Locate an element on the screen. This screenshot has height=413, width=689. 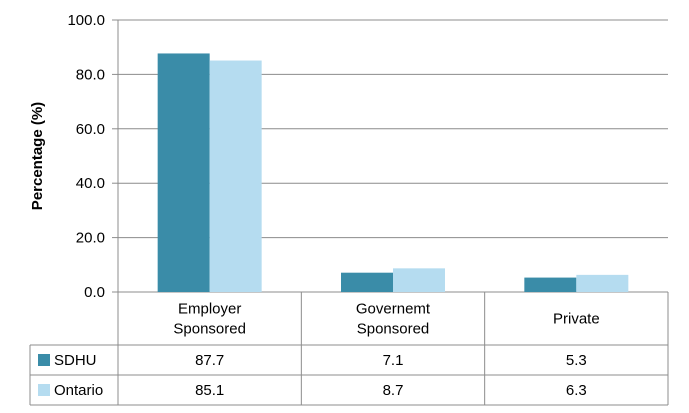
x-category-label: Governemt is located at coordinates (393, 309).